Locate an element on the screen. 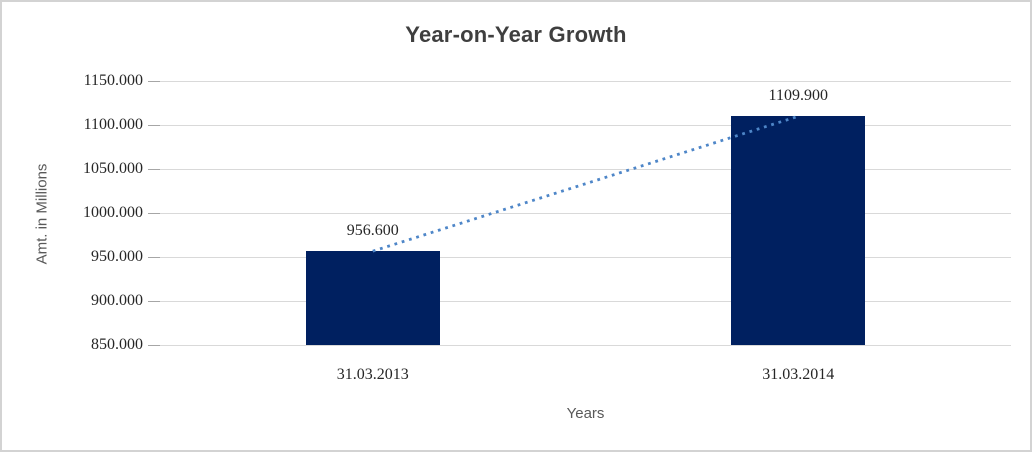  y-axis-tick-label: 1050.000 is located at coordinates (113, 168).